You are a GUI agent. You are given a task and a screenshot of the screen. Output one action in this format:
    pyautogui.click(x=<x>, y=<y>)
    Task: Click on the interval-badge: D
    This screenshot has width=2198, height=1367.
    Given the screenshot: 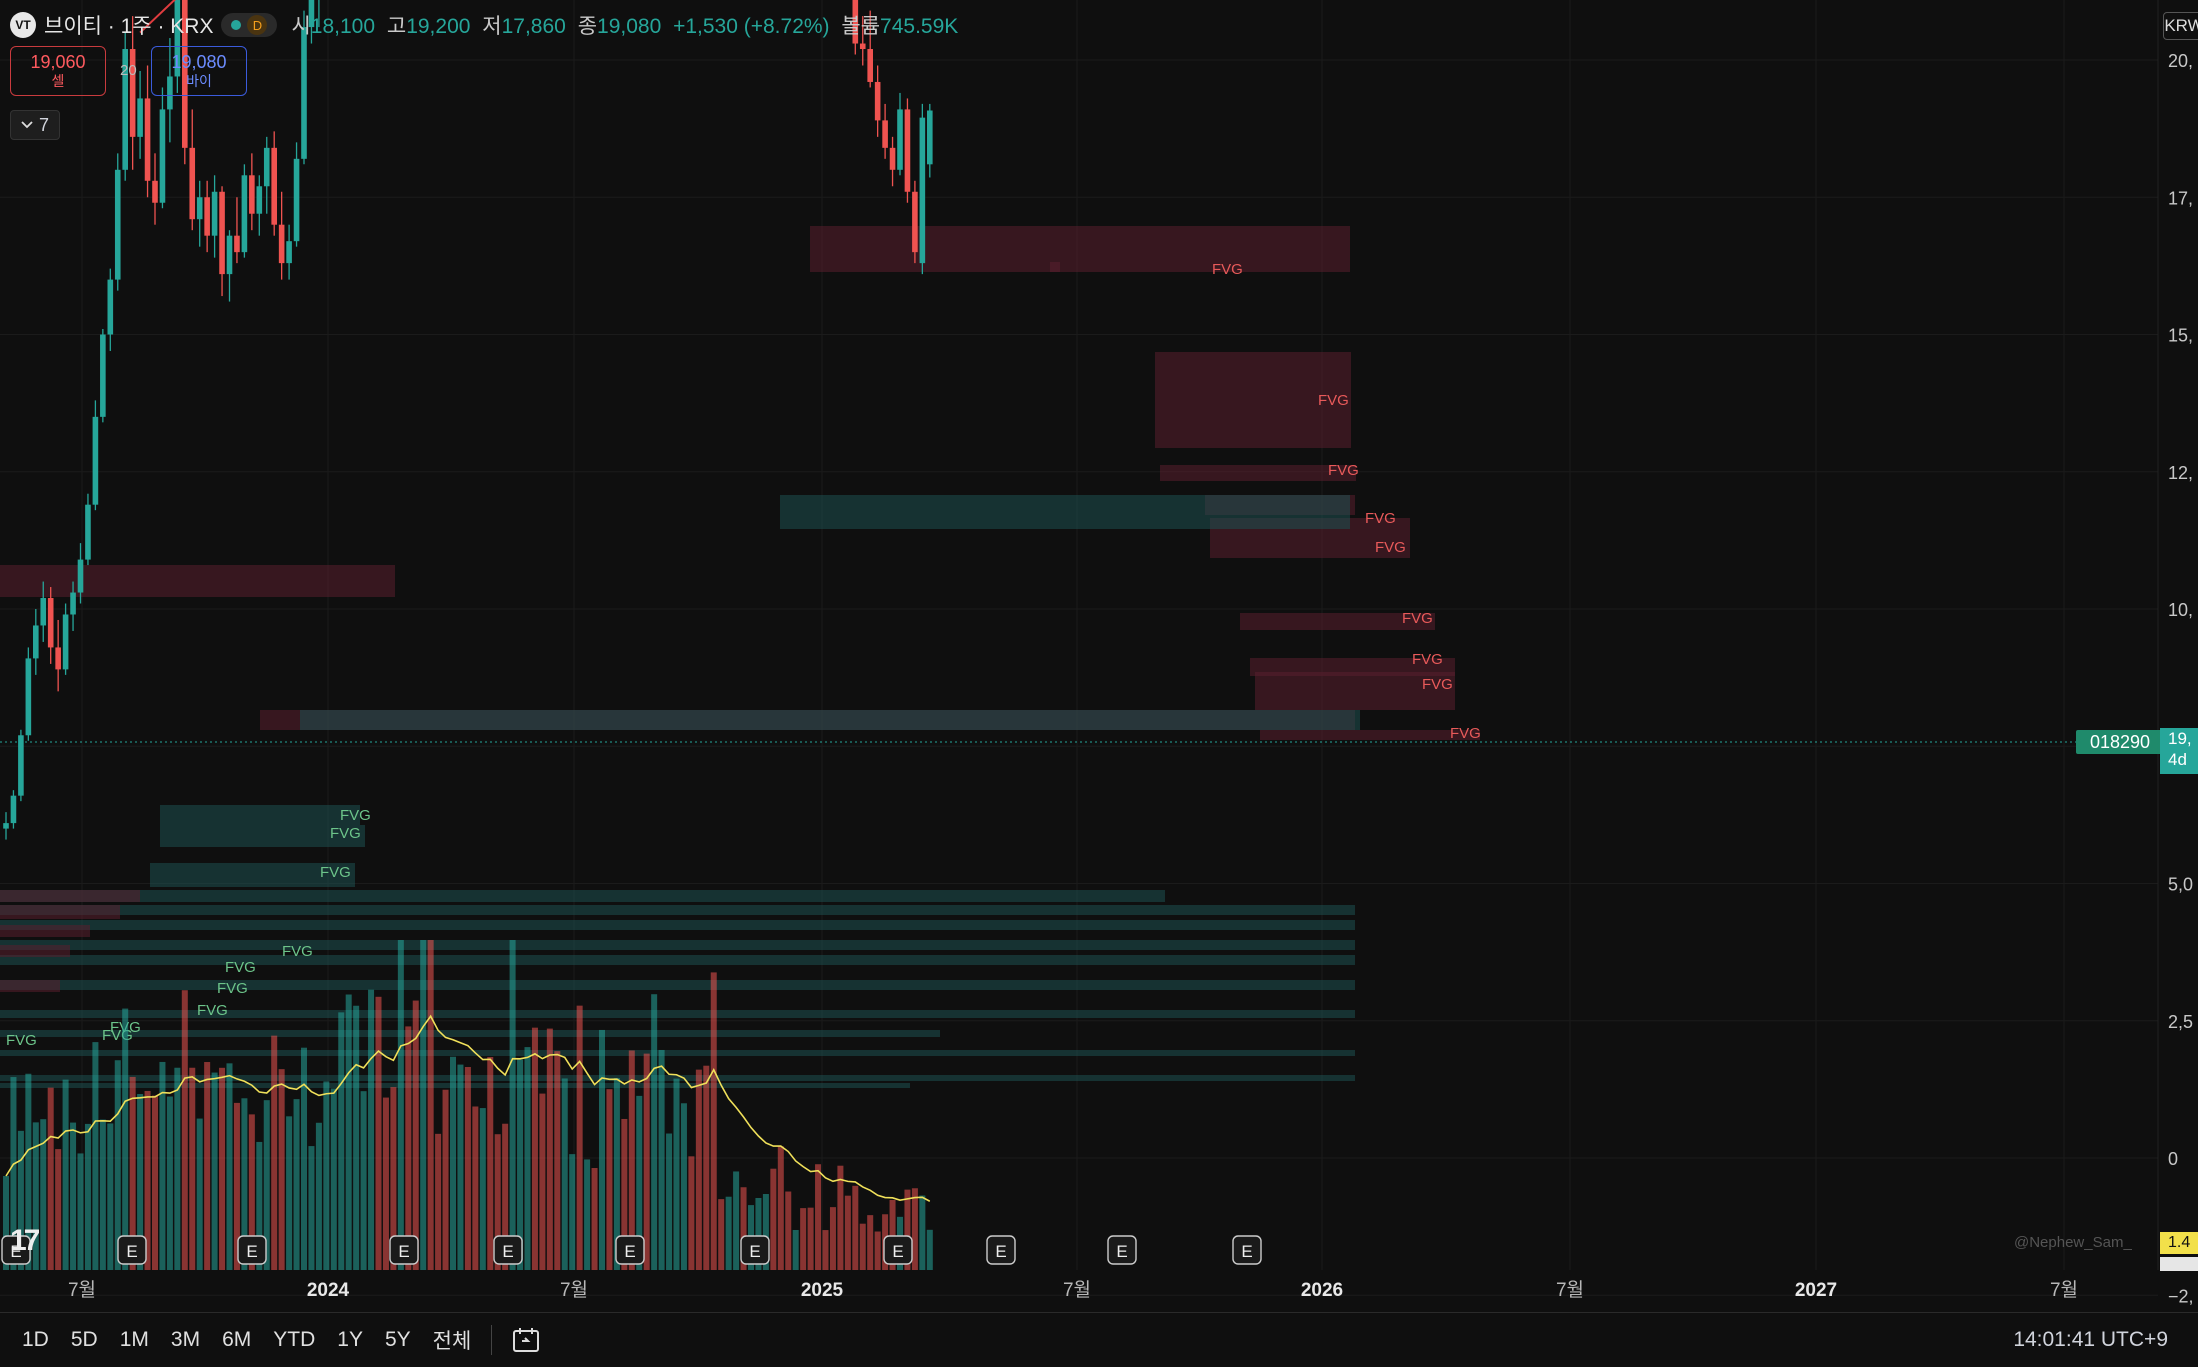 What is the action you would take?
    pyautogui.click(x=257, y=25)
    